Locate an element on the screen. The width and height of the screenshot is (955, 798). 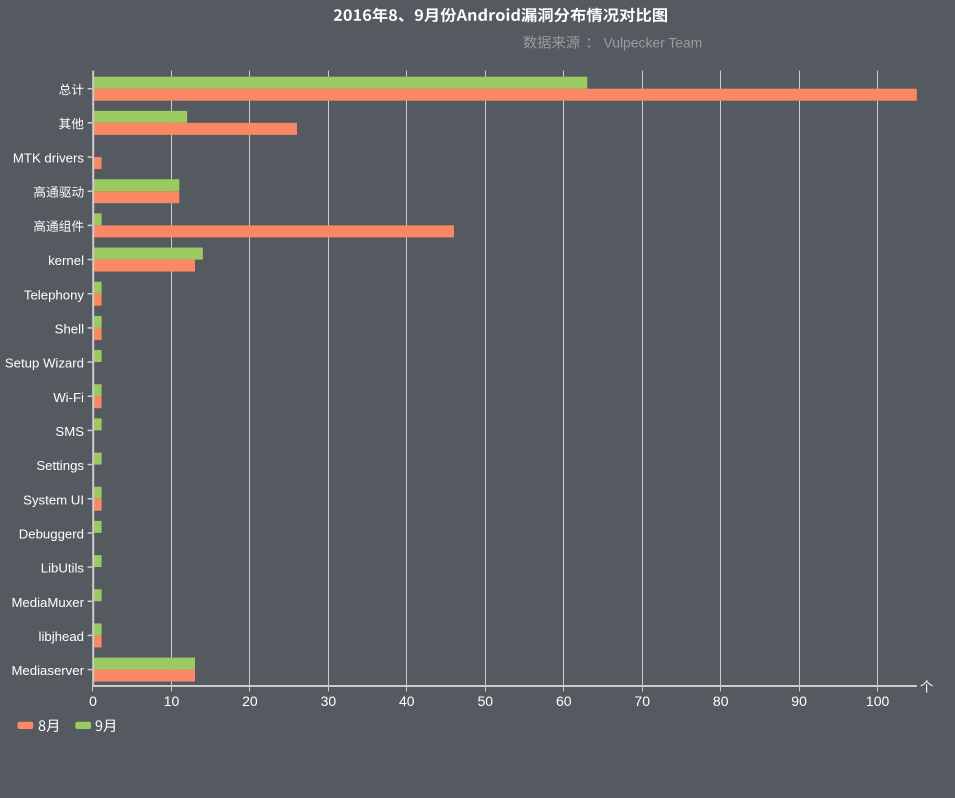
svg-text: Telephony is located at coordinates (54, 294).